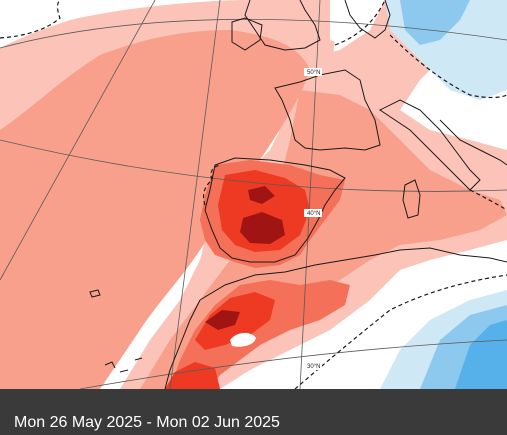  Describe the element at coordinates (411, 199) in the screenshot. I see `coast-sardinia` at that location.